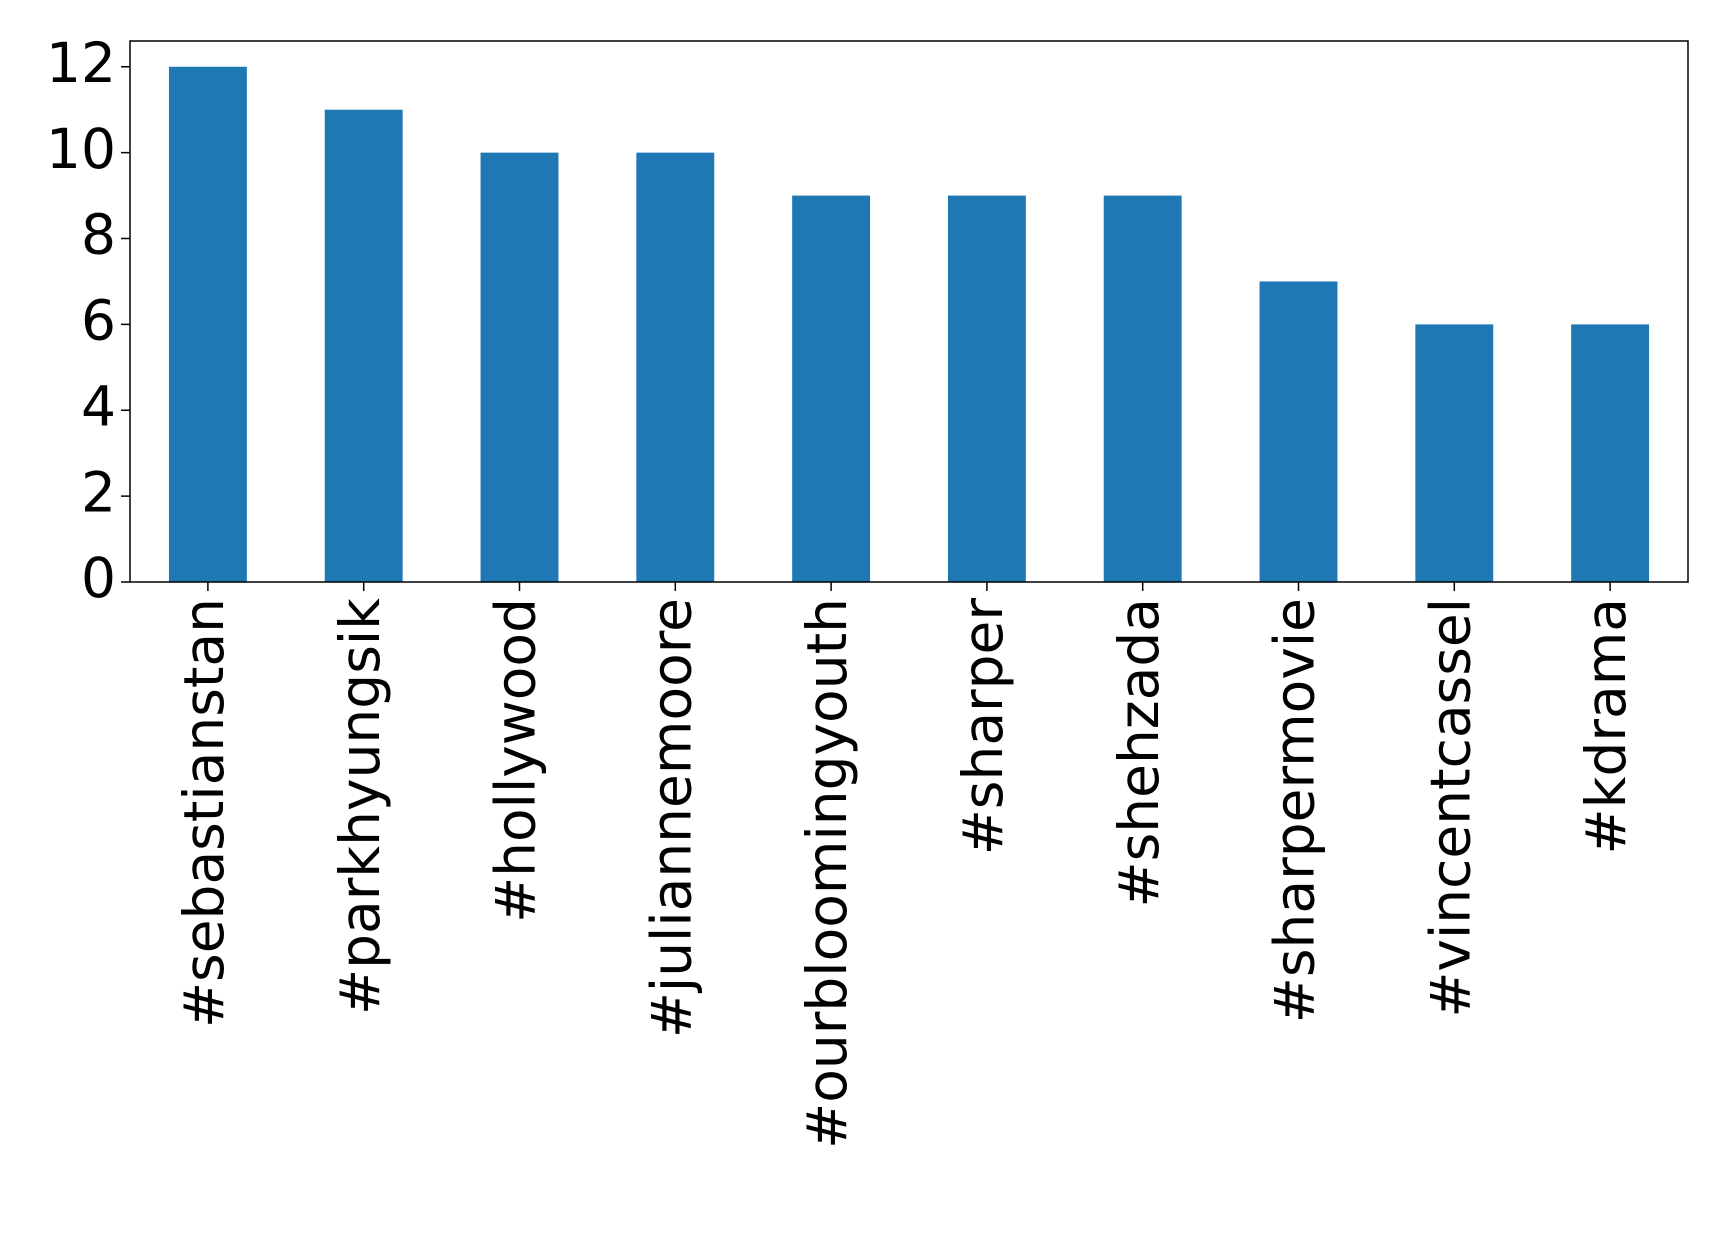 This screenshot has height=1254, width=1719. I want to click on y-tick-label: 6, so click(98, 321).